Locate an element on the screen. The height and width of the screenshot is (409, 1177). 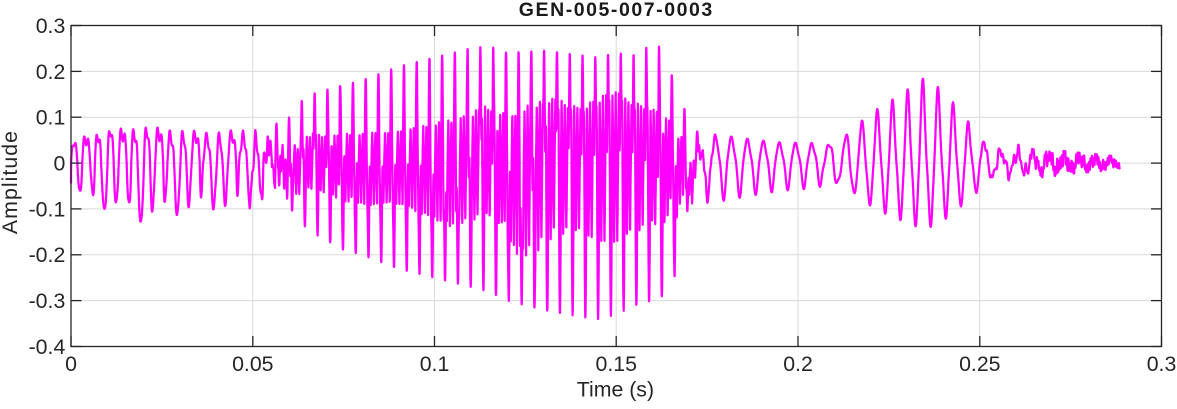
svg-text: -0.1 is located at coordinates (47, 209).